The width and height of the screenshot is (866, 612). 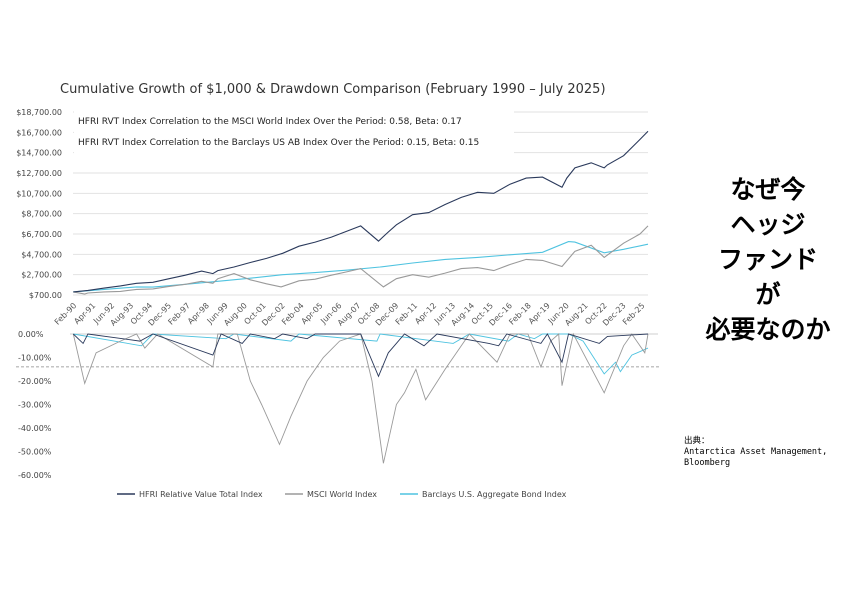 I want to click on headline-line: ファンド, so click(x=767, y=259).